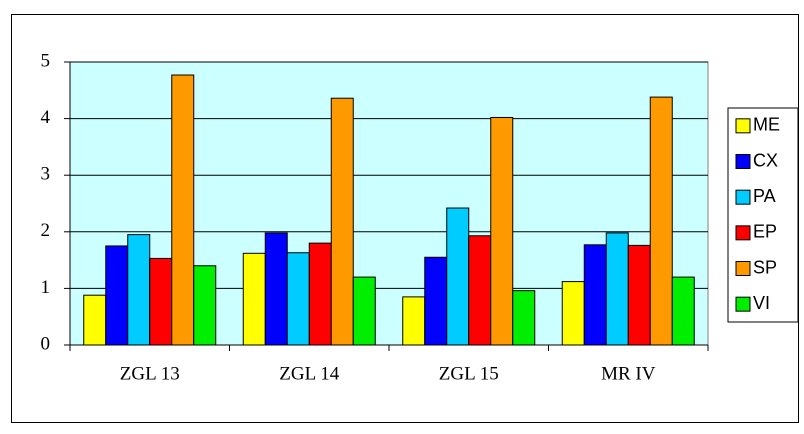 This screenshot has width=804, height=434. Describe the element at coordinates (46, 230) in the screenshot. I see `y-tick-label: 2` at that location.